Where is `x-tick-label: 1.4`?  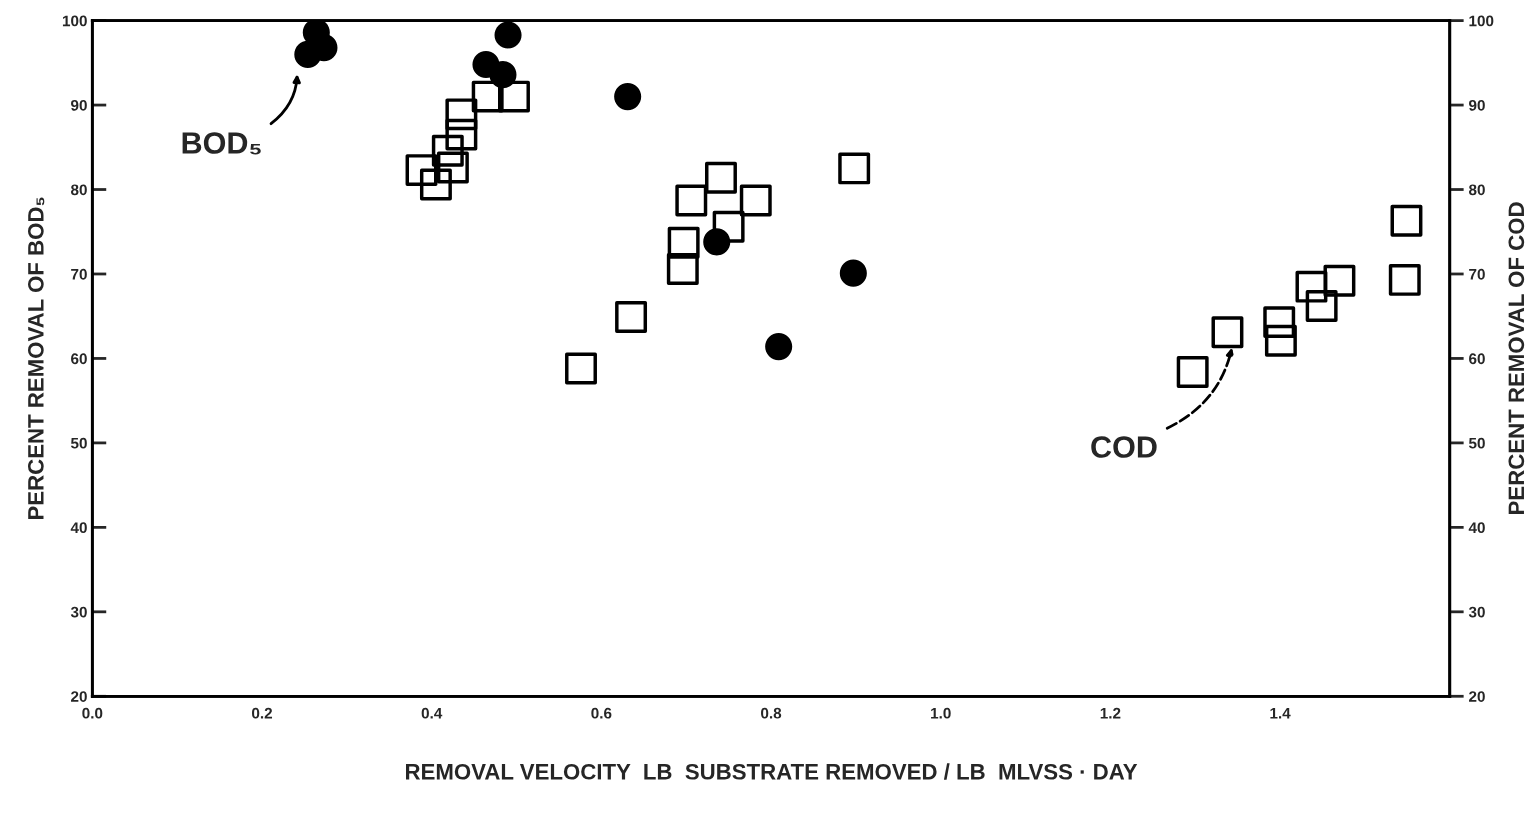 x-tick-label: 1.4 is located at coordinates (1280, 713).